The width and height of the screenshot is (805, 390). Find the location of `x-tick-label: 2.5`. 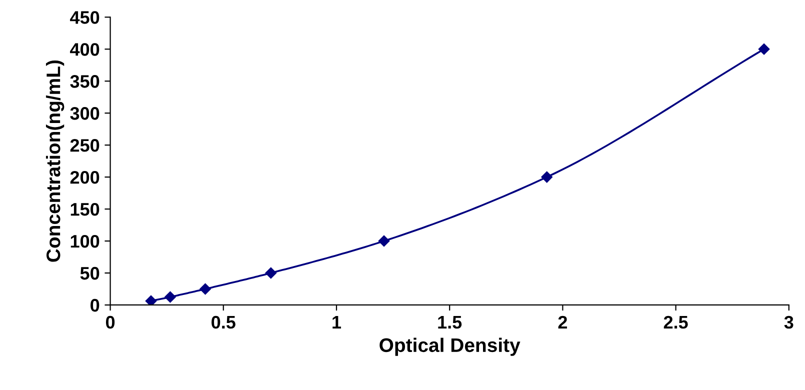

x-tick-label: 2.5 is located at coordinates (676, 322).